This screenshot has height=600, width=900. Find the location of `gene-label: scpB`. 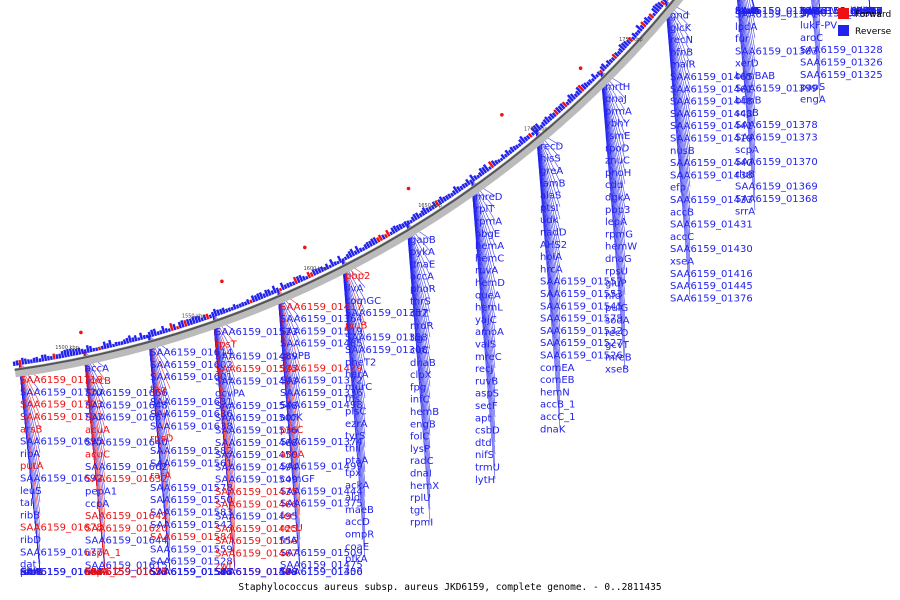

gene-label: scpB is located at coordinates (747, 113).